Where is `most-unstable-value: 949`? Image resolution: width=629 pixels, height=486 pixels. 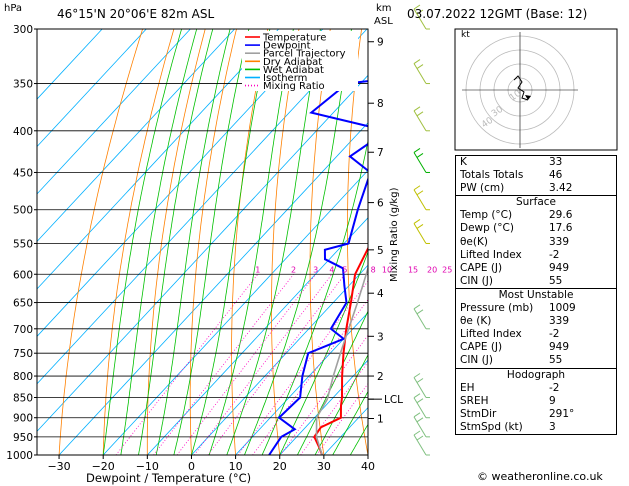 most-unstable-value: 949 is located at coordinates (559, 347).